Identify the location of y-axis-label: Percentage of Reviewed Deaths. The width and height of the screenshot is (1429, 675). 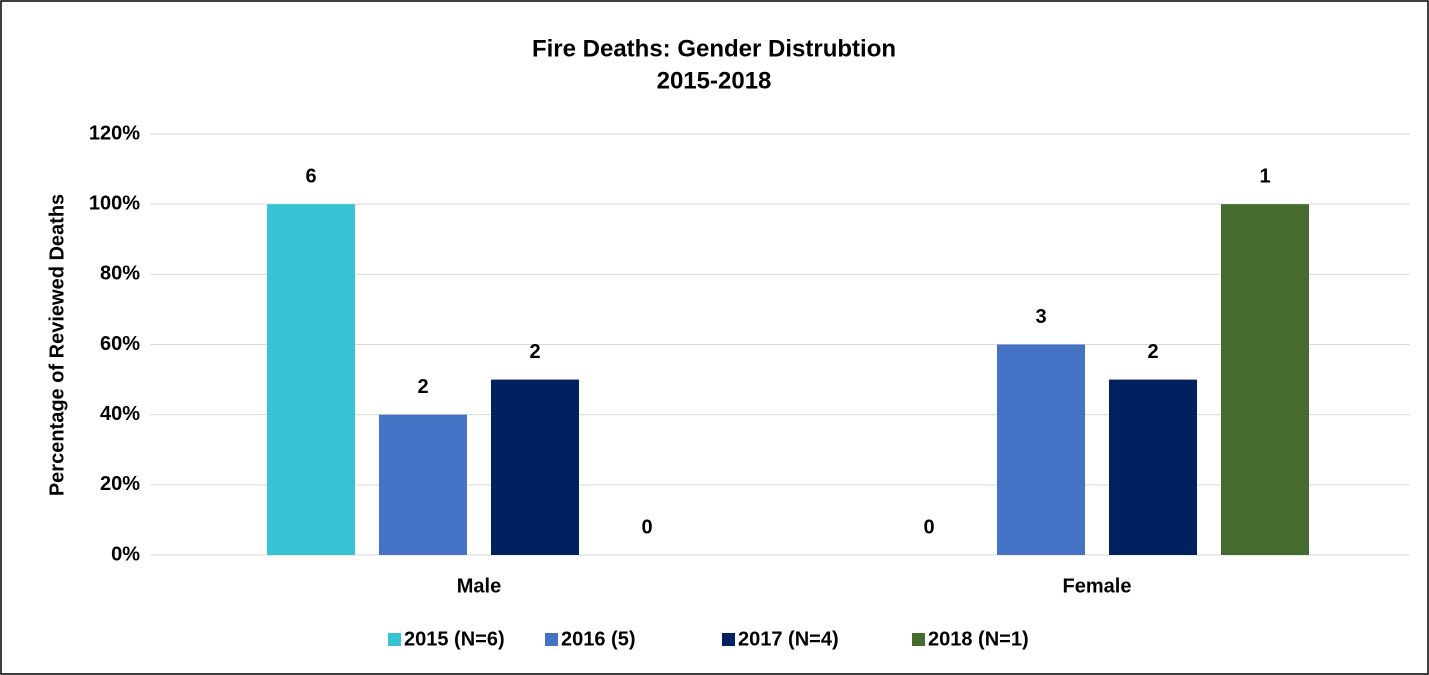
(57, 345).